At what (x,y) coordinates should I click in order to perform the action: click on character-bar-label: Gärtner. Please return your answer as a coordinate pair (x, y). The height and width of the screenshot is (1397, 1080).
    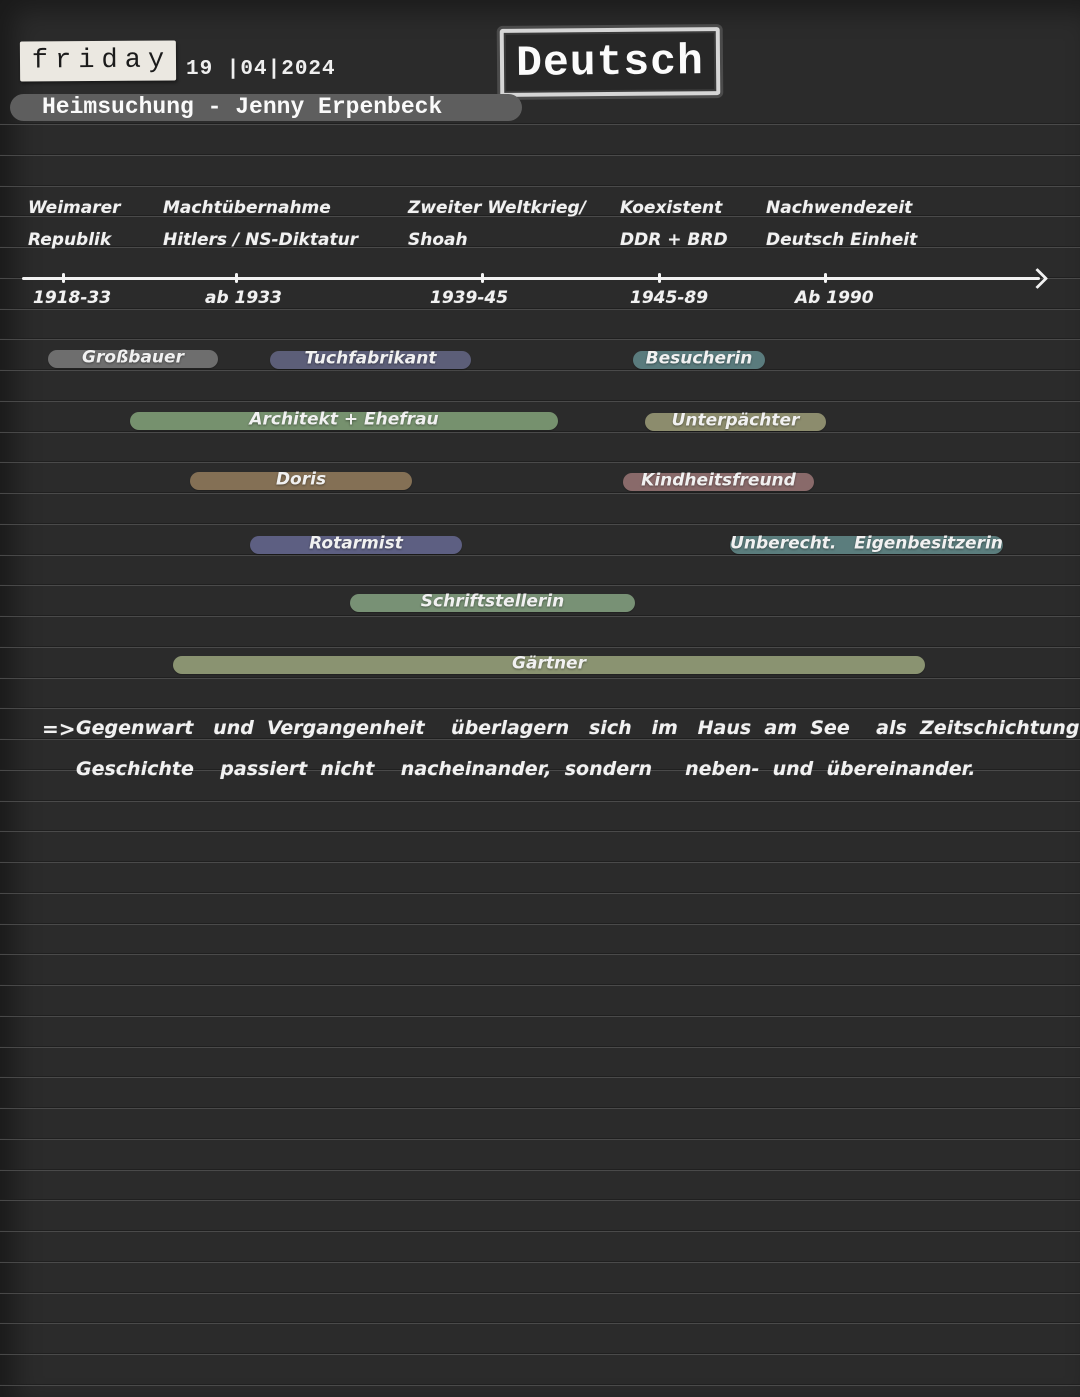
    Looking at the image, I should click on (549, 663).